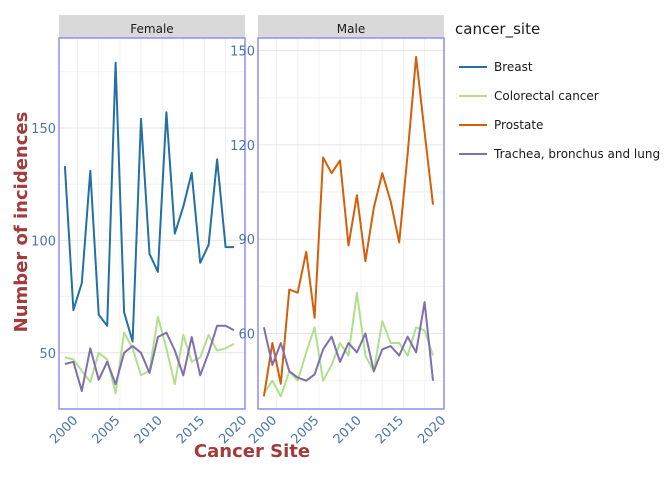  What do you see at coordinates (546, 96) in the screenshot?
I see `legend-label: Colorectal cancer` at bounding box center [546, 96].